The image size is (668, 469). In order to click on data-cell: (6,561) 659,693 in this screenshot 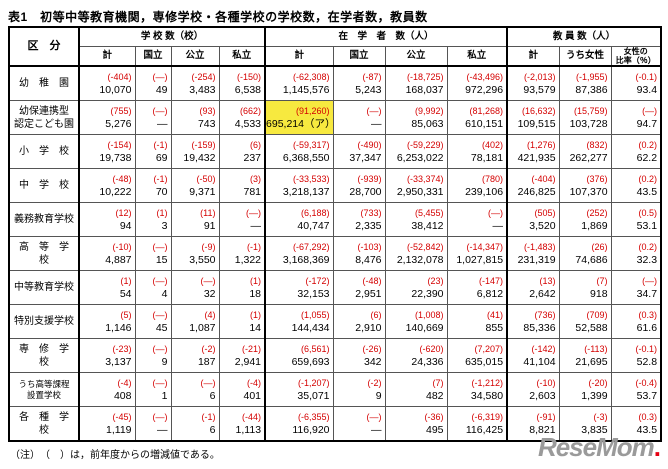, I will do `click(299, 356)`.